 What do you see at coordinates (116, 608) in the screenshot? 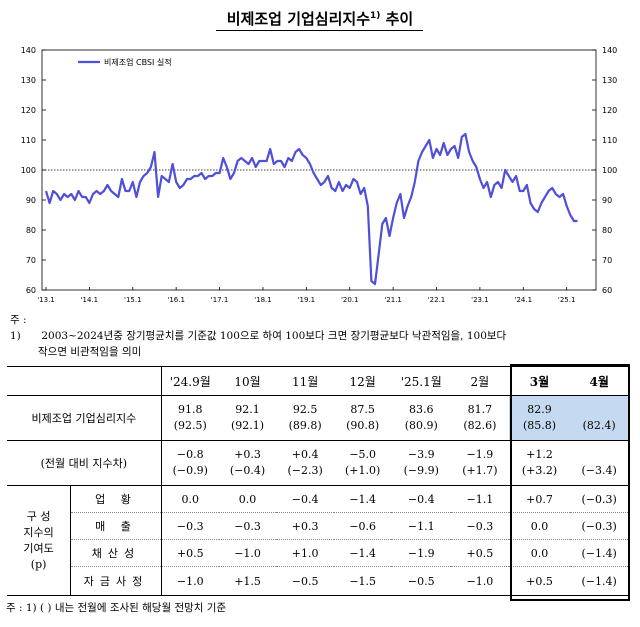
I see `table-footnote: 주 : 1) ( ) 내는 전월에 조사된 해당월 전망치 기준` at bounding box center [116, 608].